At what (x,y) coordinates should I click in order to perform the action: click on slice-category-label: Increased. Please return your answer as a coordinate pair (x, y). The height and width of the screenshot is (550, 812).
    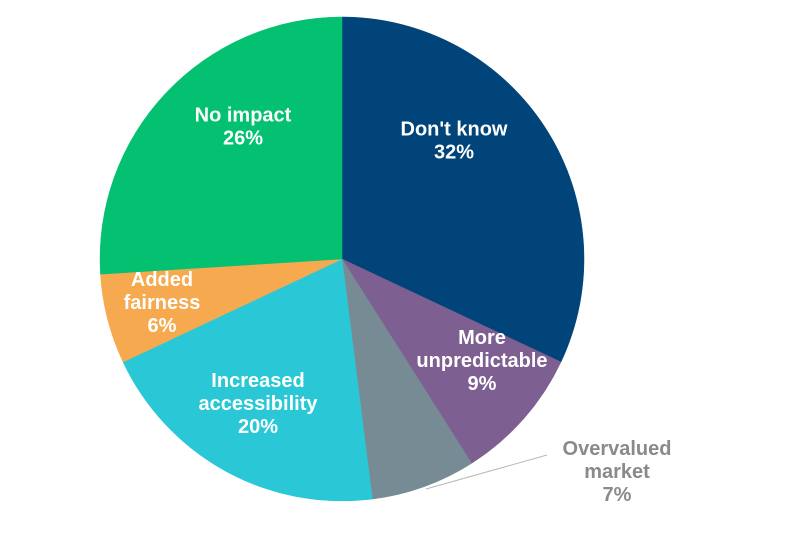
    Looking at the image, I should click on (257, 381).